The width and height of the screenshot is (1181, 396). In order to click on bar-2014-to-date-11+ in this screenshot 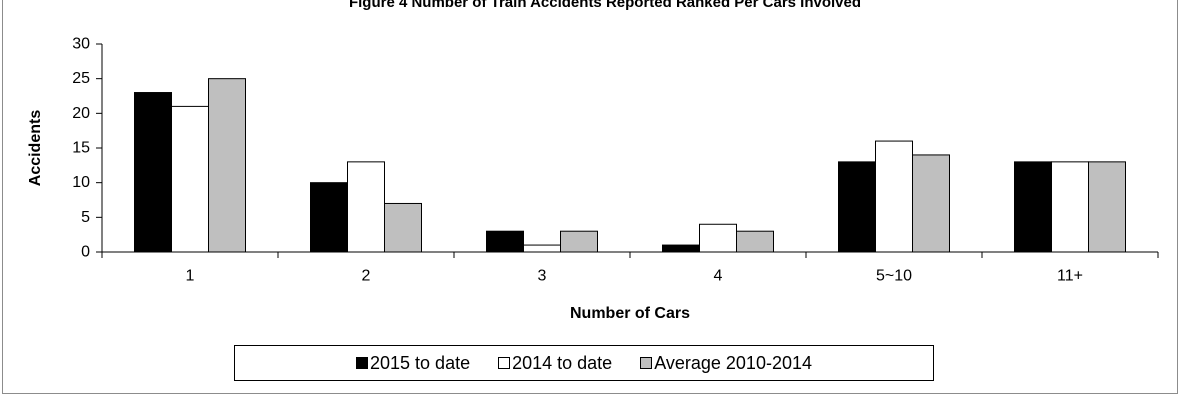, I will do `click(1070, 207)`.